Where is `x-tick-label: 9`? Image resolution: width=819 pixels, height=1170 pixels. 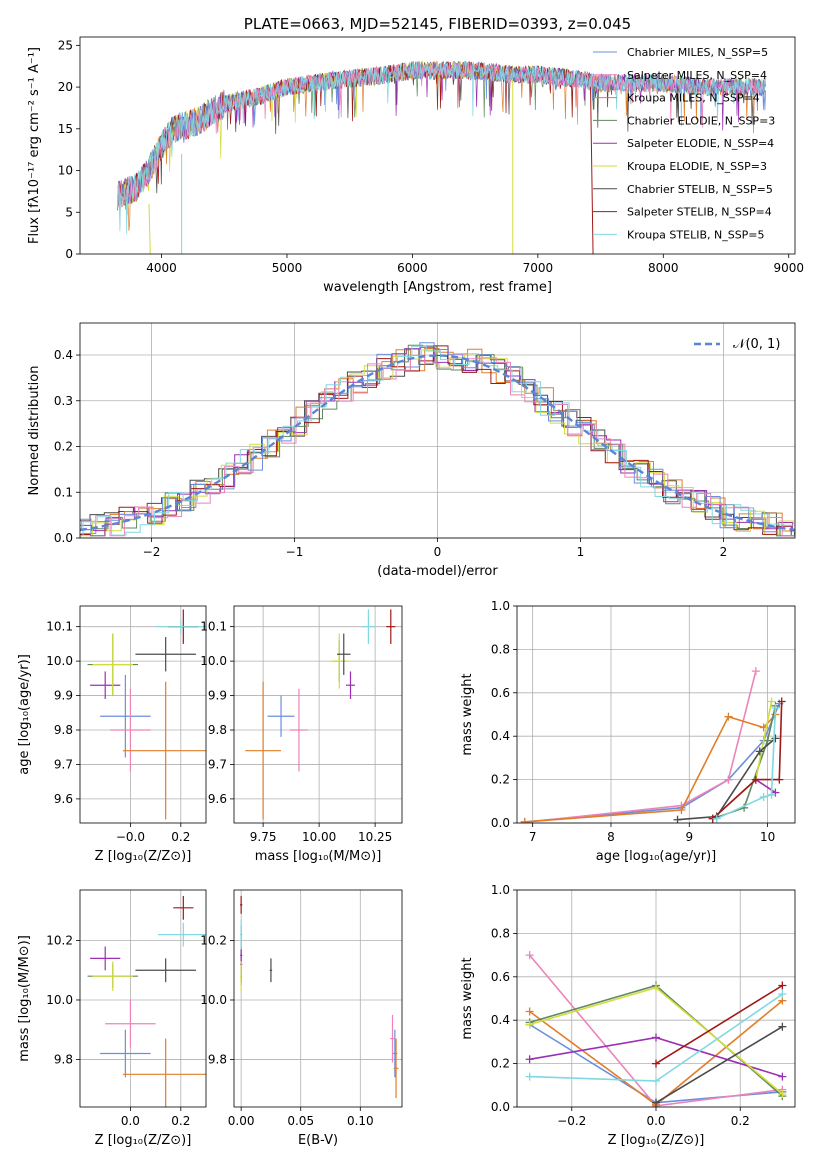
x-tick-label: 9 is located at coordinates (689, 837).